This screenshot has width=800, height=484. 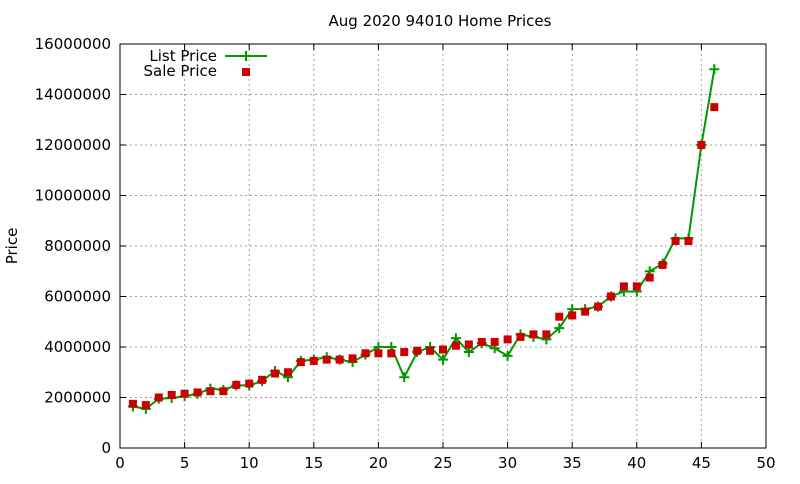 I want to click on y-tick-label: 8000000, so click(x=77, y=246).